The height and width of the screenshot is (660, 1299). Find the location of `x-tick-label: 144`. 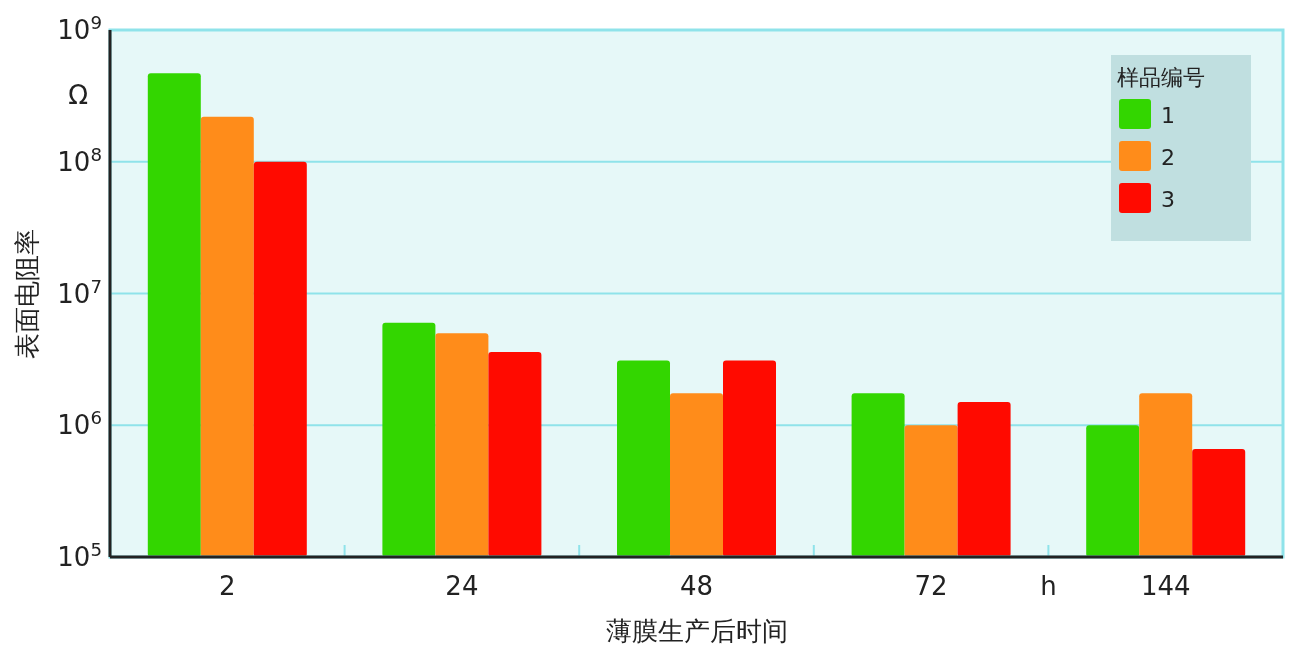

x-tick-label: 144 is located at coordinates (1165, 586).